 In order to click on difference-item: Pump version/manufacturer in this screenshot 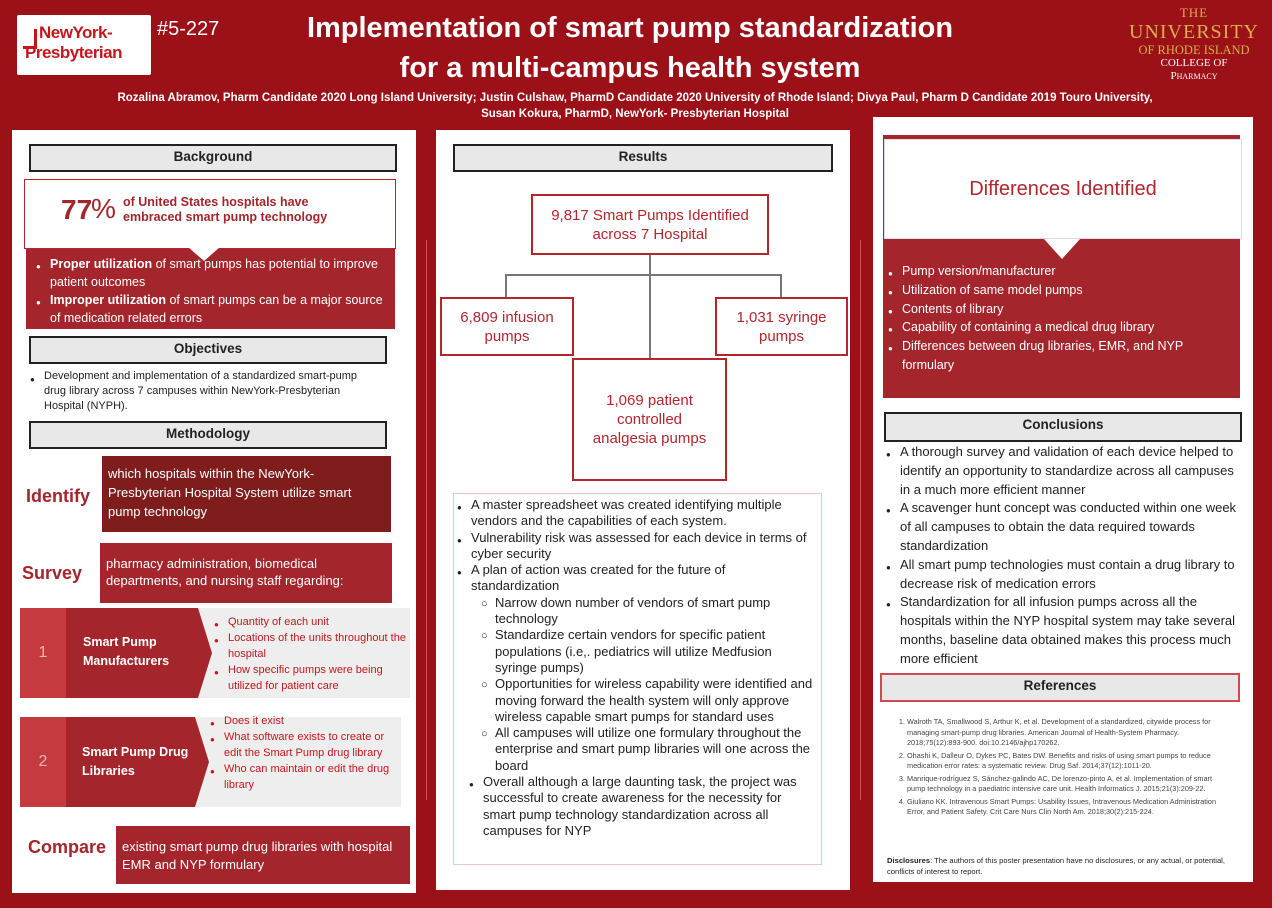, I will do `click(1060, 273)`.